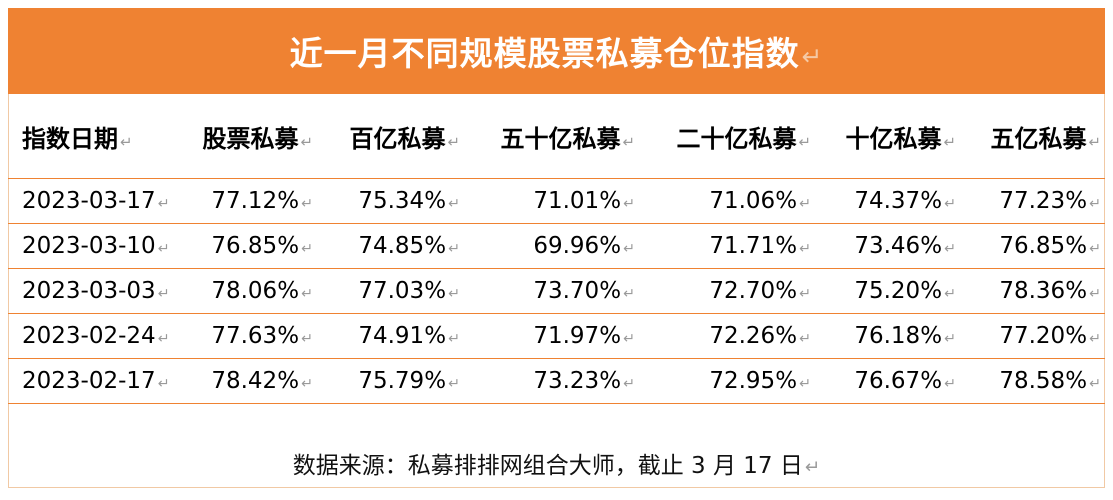 The image size is (1113, 500). I want to click on header-cell: 五十亿私募 ↵, so click(551, 136).